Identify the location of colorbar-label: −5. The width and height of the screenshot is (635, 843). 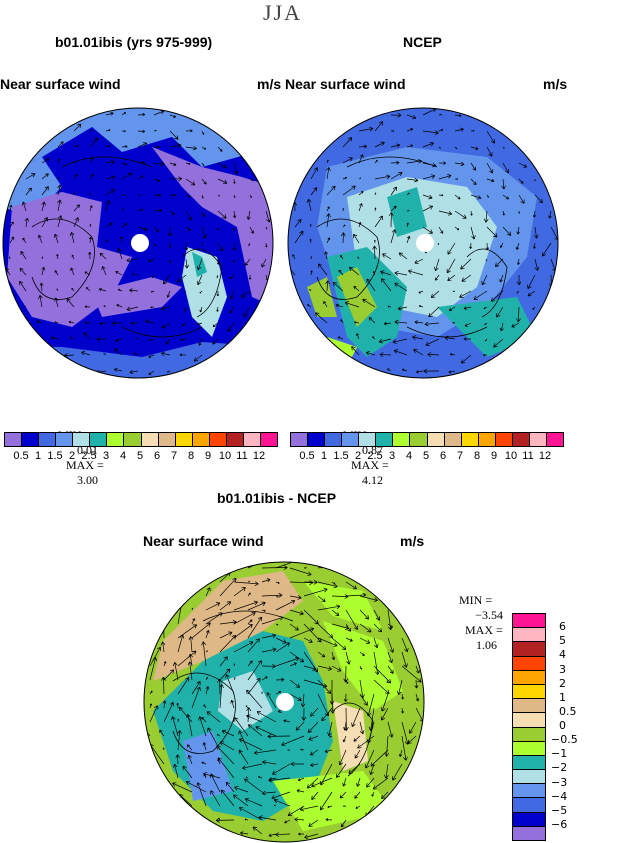
(559, 810).